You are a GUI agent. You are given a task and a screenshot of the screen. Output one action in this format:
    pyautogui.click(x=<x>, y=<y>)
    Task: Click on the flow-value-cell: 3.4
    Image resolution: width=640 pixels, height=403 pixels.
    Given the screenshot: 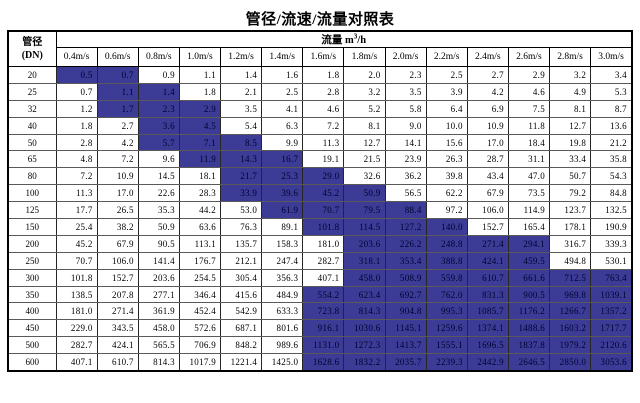 What is the action you would take?
    pyautogui.click(x=611, y=75)
    